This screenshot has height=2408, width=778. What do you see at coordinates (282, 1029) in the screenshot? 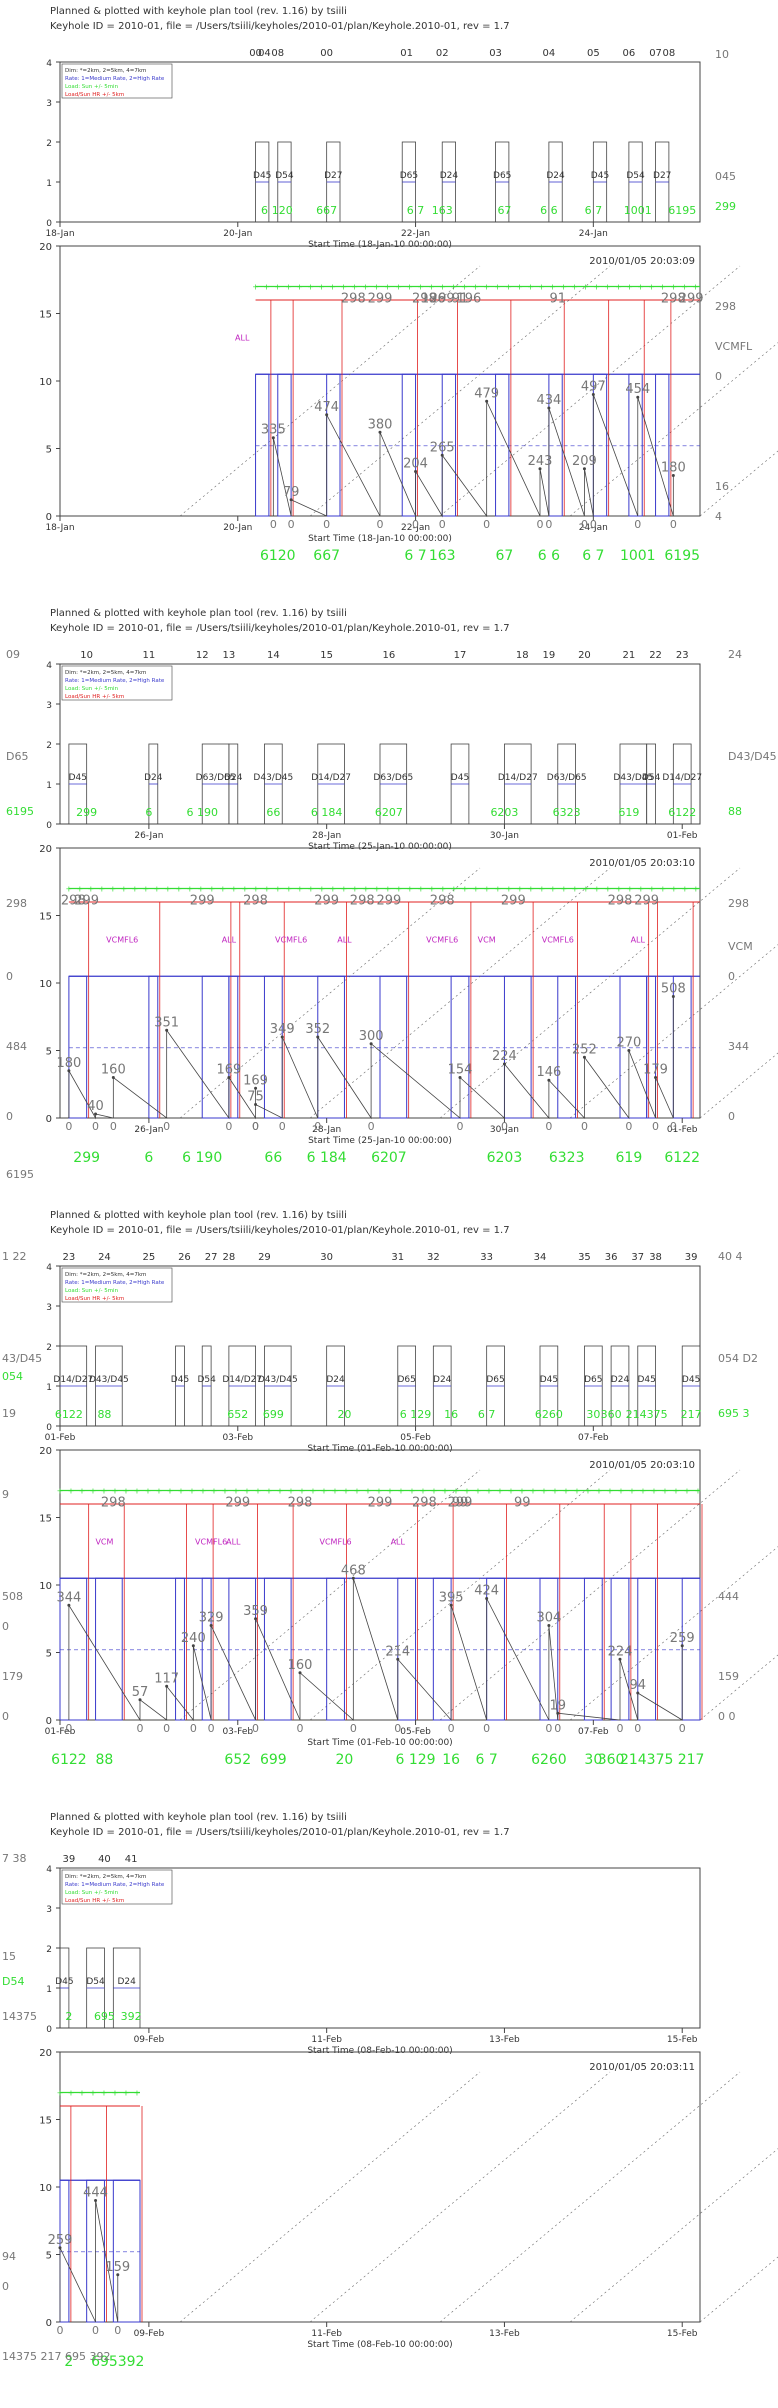
I see `data-point-label: 349` at bounding box center [282, 1029].